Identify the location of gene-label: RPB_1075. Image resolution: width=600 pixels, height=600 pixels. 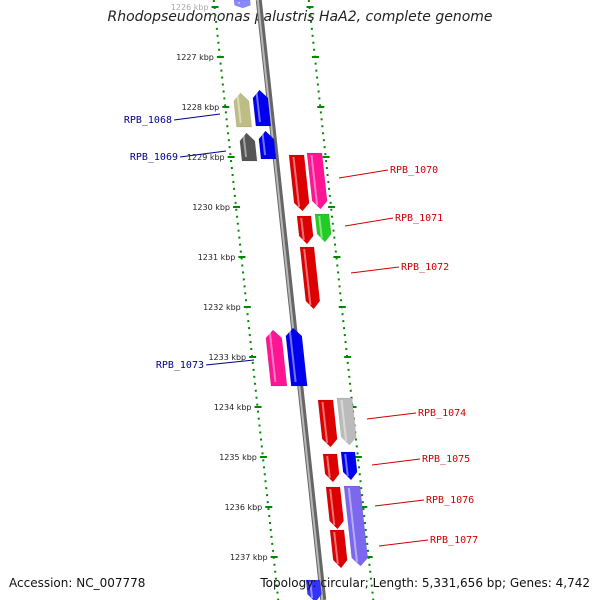
(446, 459).